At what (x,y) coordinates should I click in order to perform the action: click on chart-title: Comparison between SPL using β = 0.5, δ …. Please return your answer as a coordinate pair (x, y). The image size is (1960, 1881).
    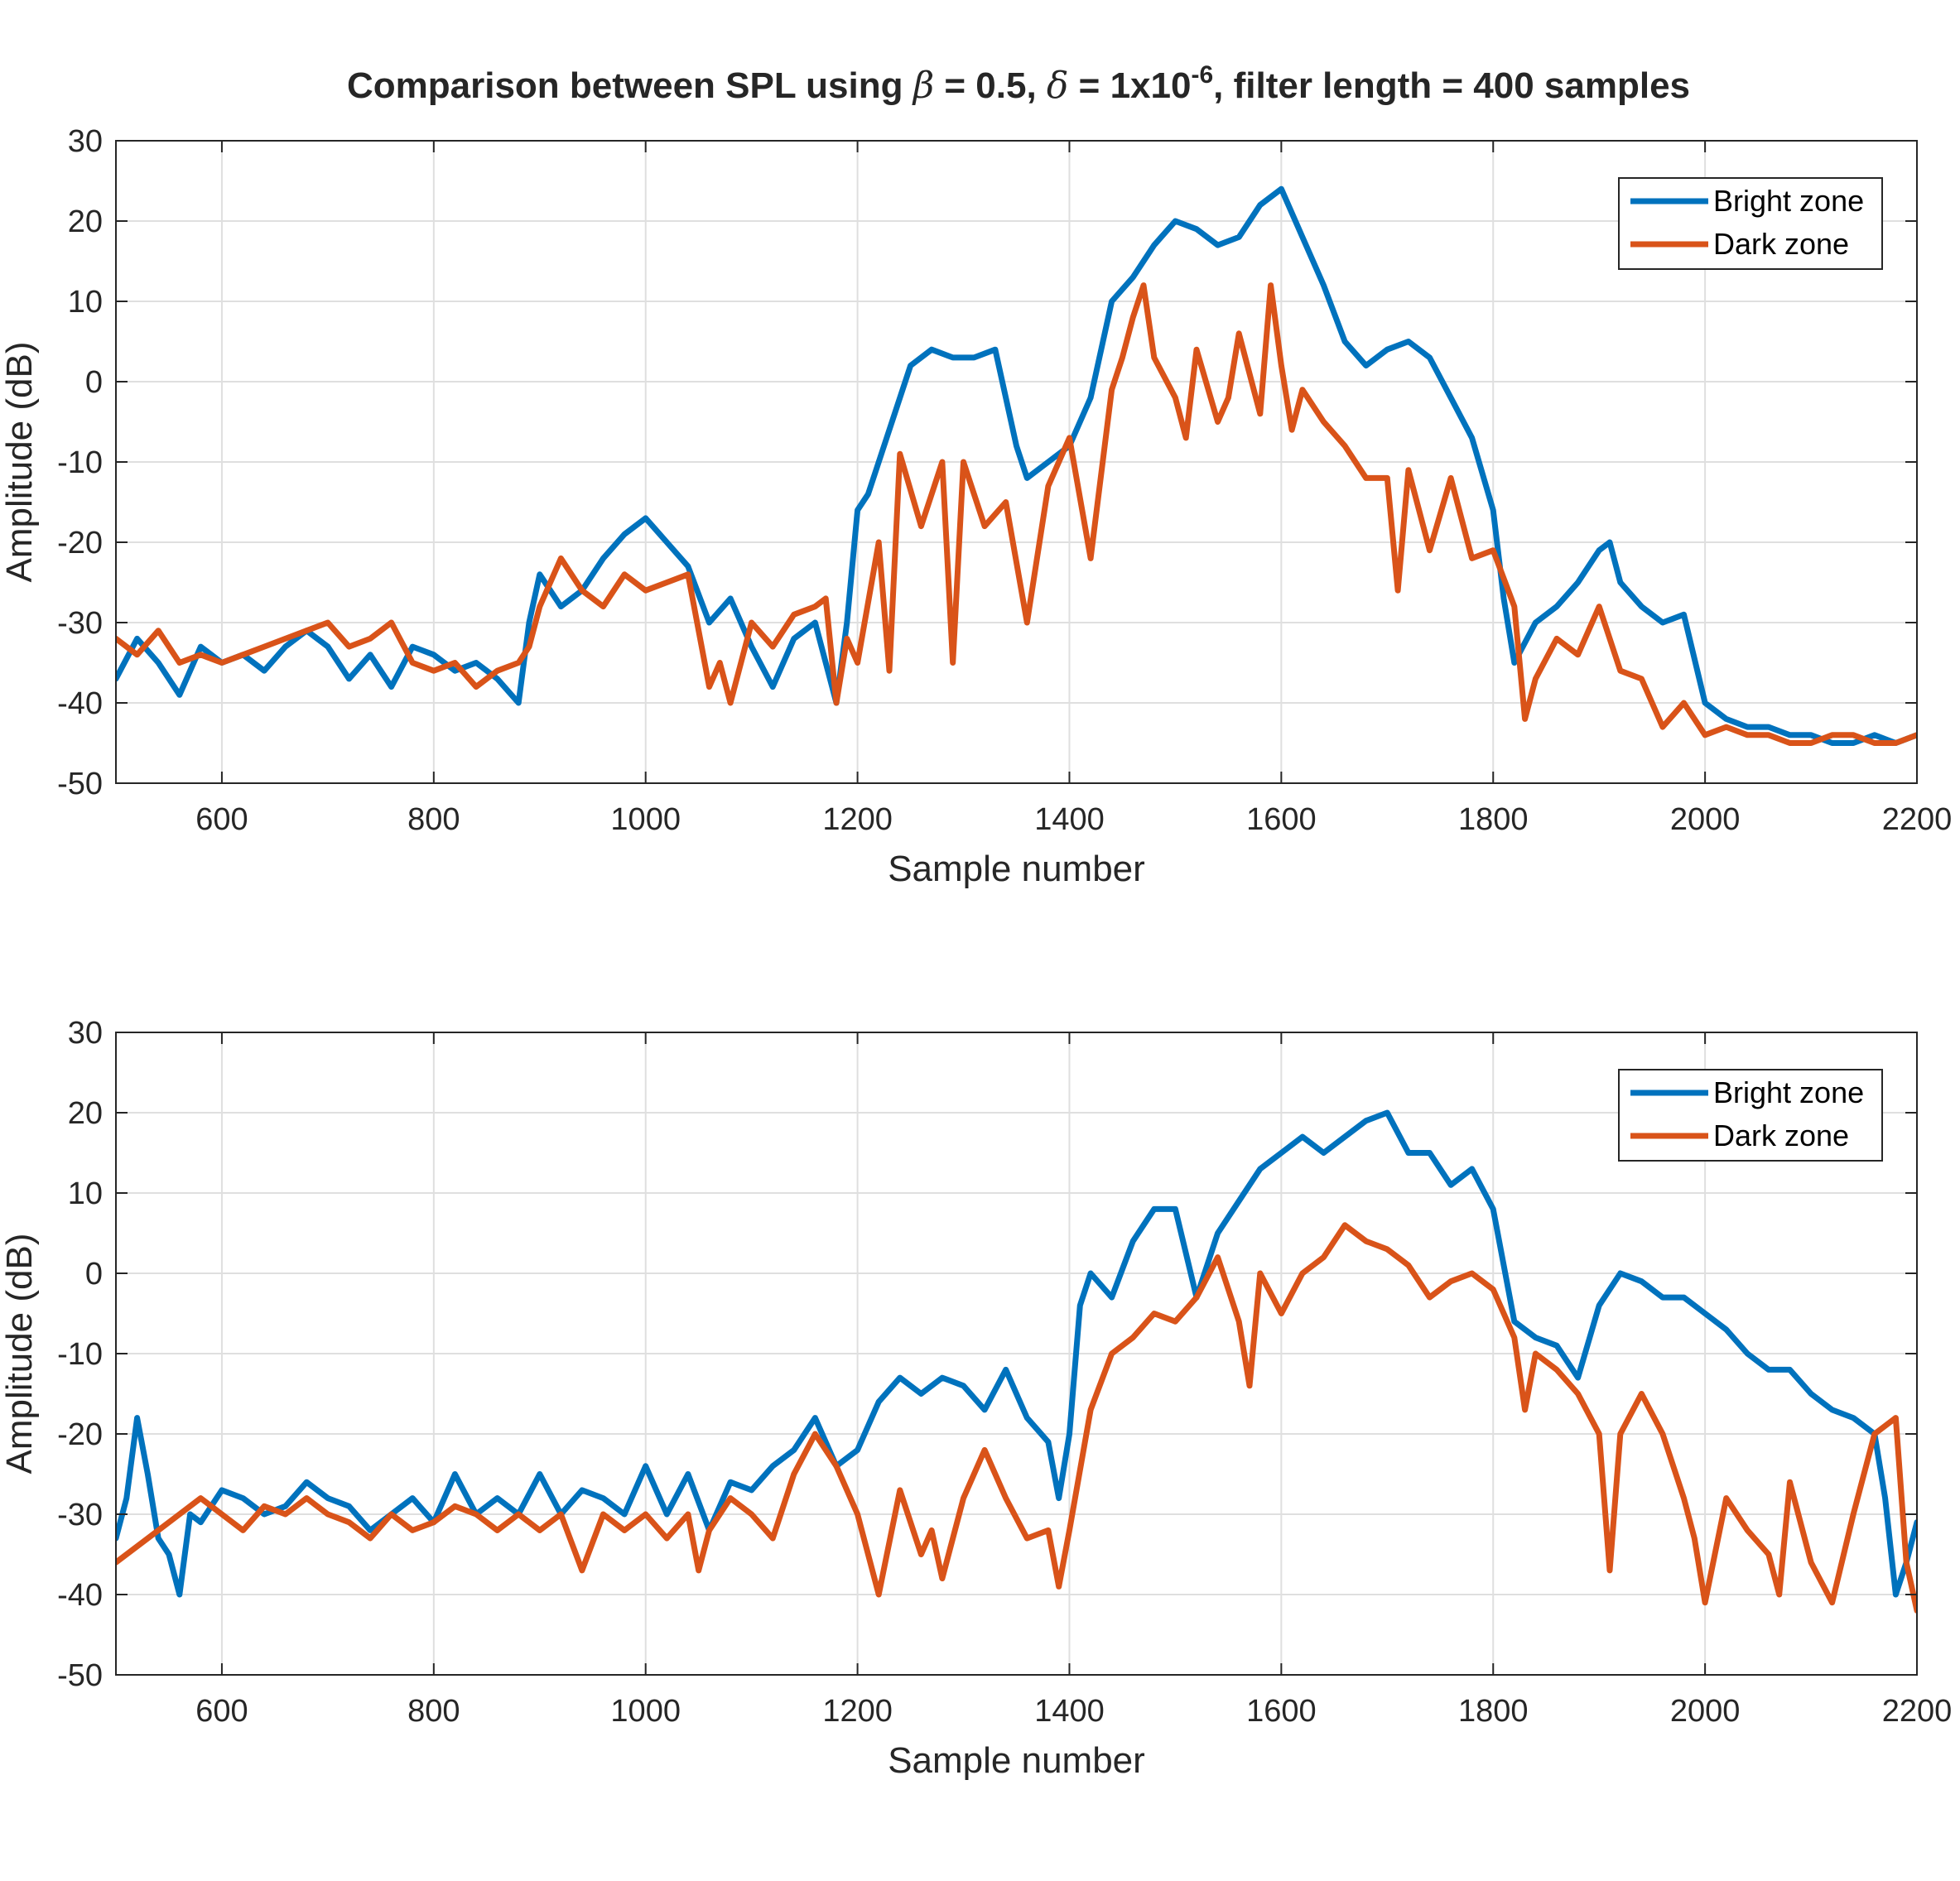
    Looking at the image, I should click on (1018, 84).